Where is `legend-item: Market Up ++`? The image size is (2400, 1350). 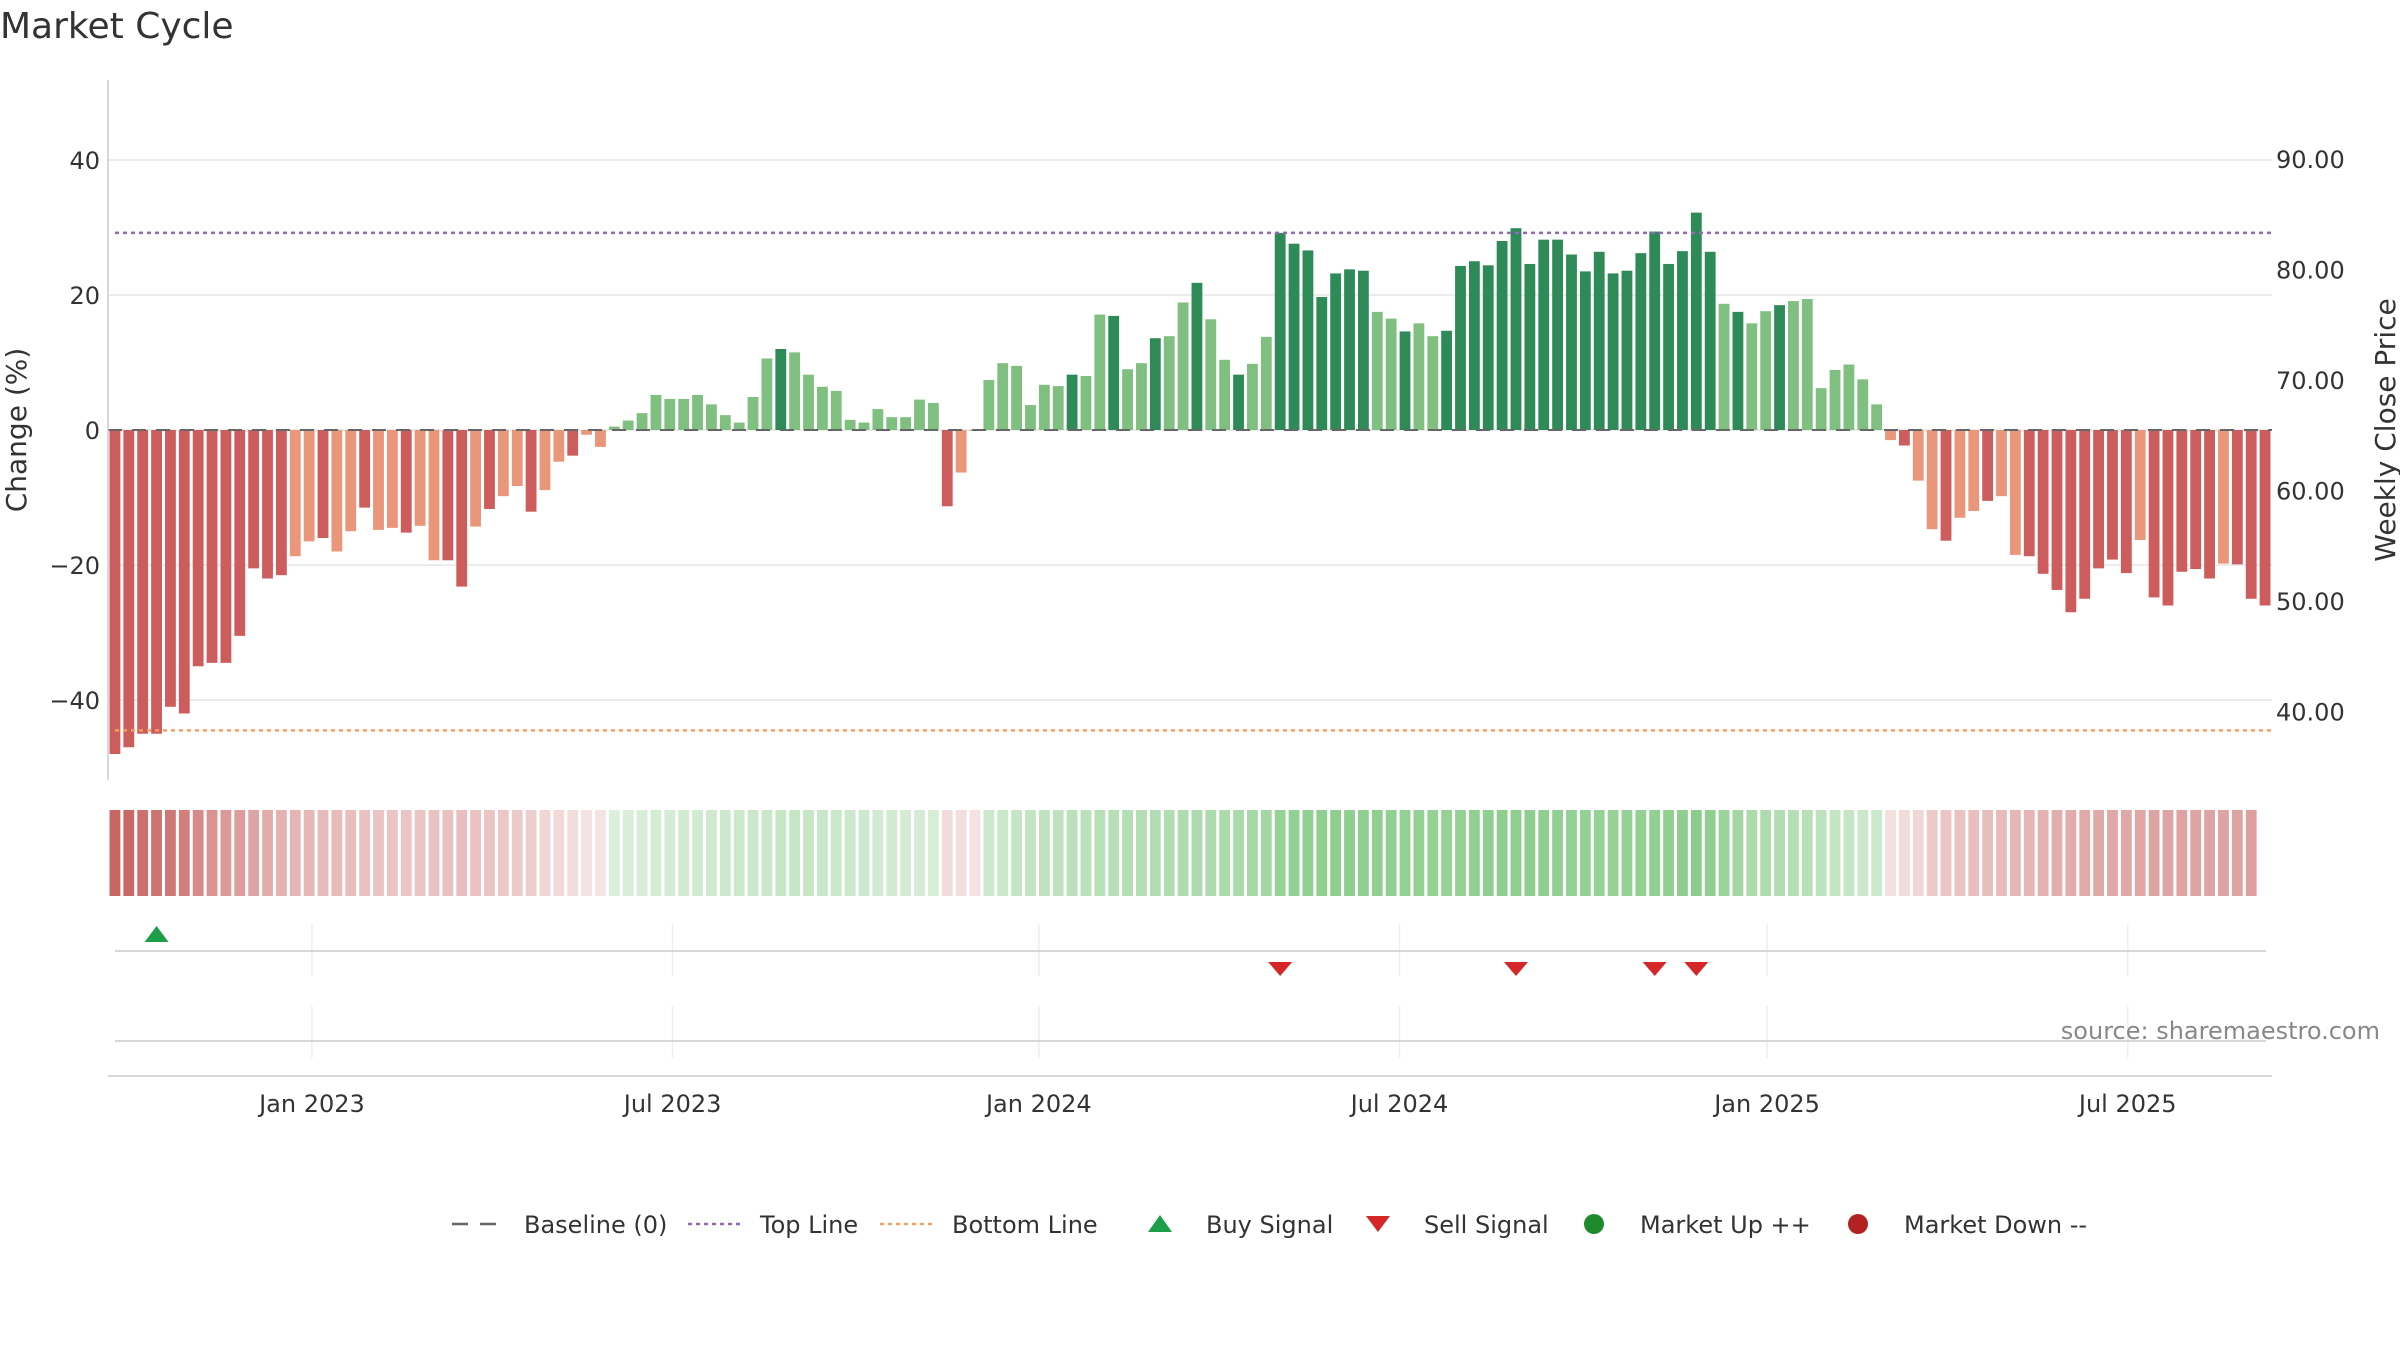
legend-item: Market Up ++ is located at coordinates (1697, 1225).